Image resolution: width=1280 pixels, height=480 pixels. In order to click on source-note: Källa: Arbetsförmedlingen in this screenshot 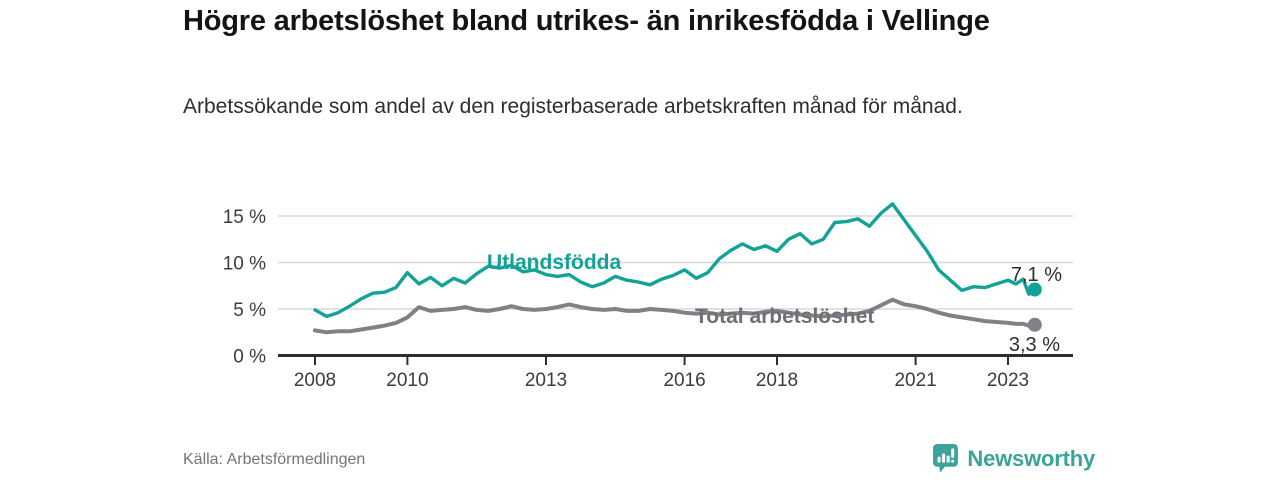, I will do `click(274, 459)`.